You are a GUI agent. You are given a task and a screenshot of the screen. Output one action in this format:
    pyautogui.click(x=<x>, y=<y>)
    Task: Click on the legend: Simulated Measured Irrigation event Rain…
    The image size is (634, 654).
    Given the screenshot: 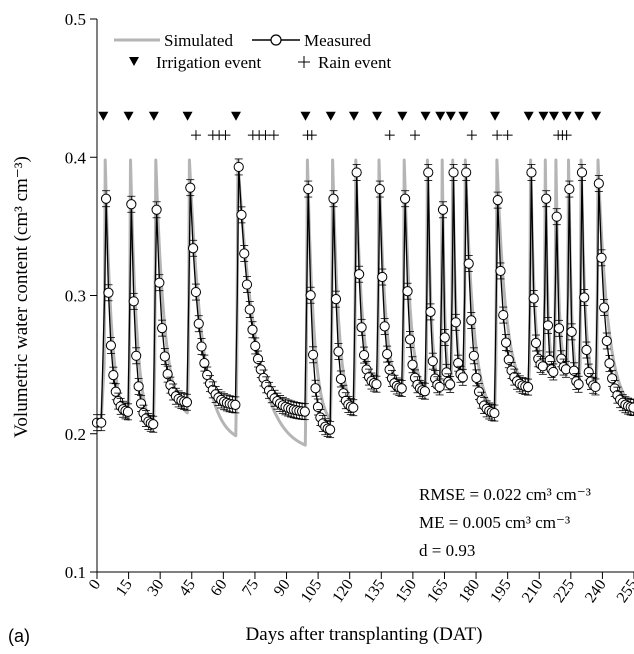 What is the action you would take?
    pyautogui.click(x=252, y=51)
    